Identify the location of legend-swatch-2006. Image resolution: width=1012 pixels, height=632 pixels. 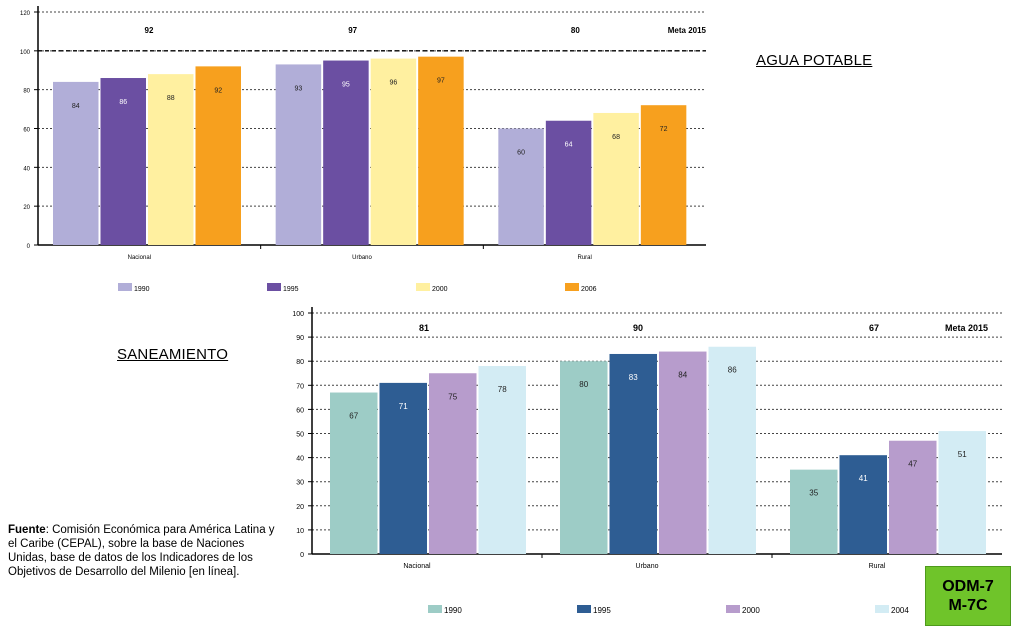
(572, 287).